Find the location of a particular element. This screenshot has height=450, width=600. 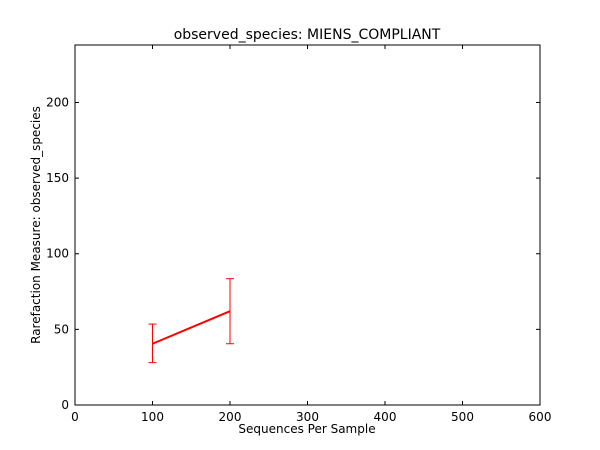

series-line is located at coordinates (191, 327).